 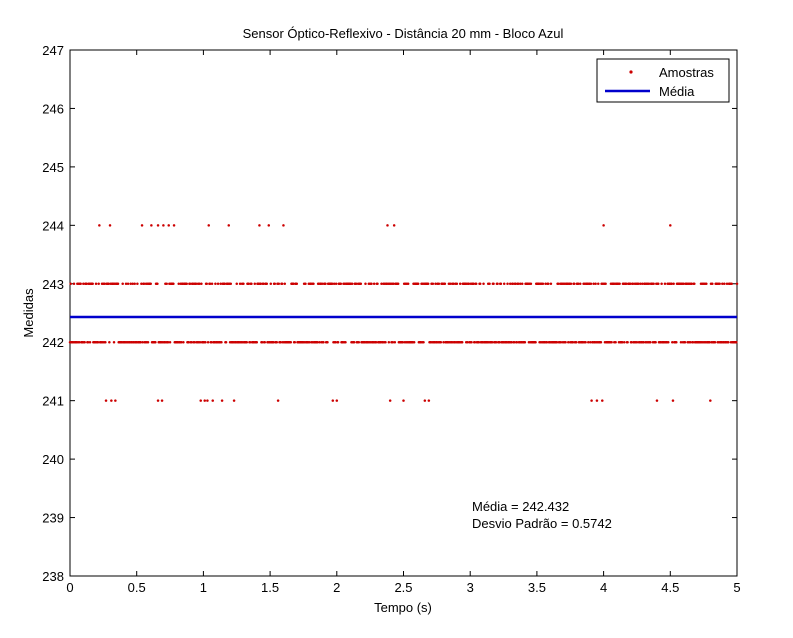 What do you see at coordinates (53, 459) in the screenshot?
I see `y-tick-label: 240` at bounding box center [53, 459].